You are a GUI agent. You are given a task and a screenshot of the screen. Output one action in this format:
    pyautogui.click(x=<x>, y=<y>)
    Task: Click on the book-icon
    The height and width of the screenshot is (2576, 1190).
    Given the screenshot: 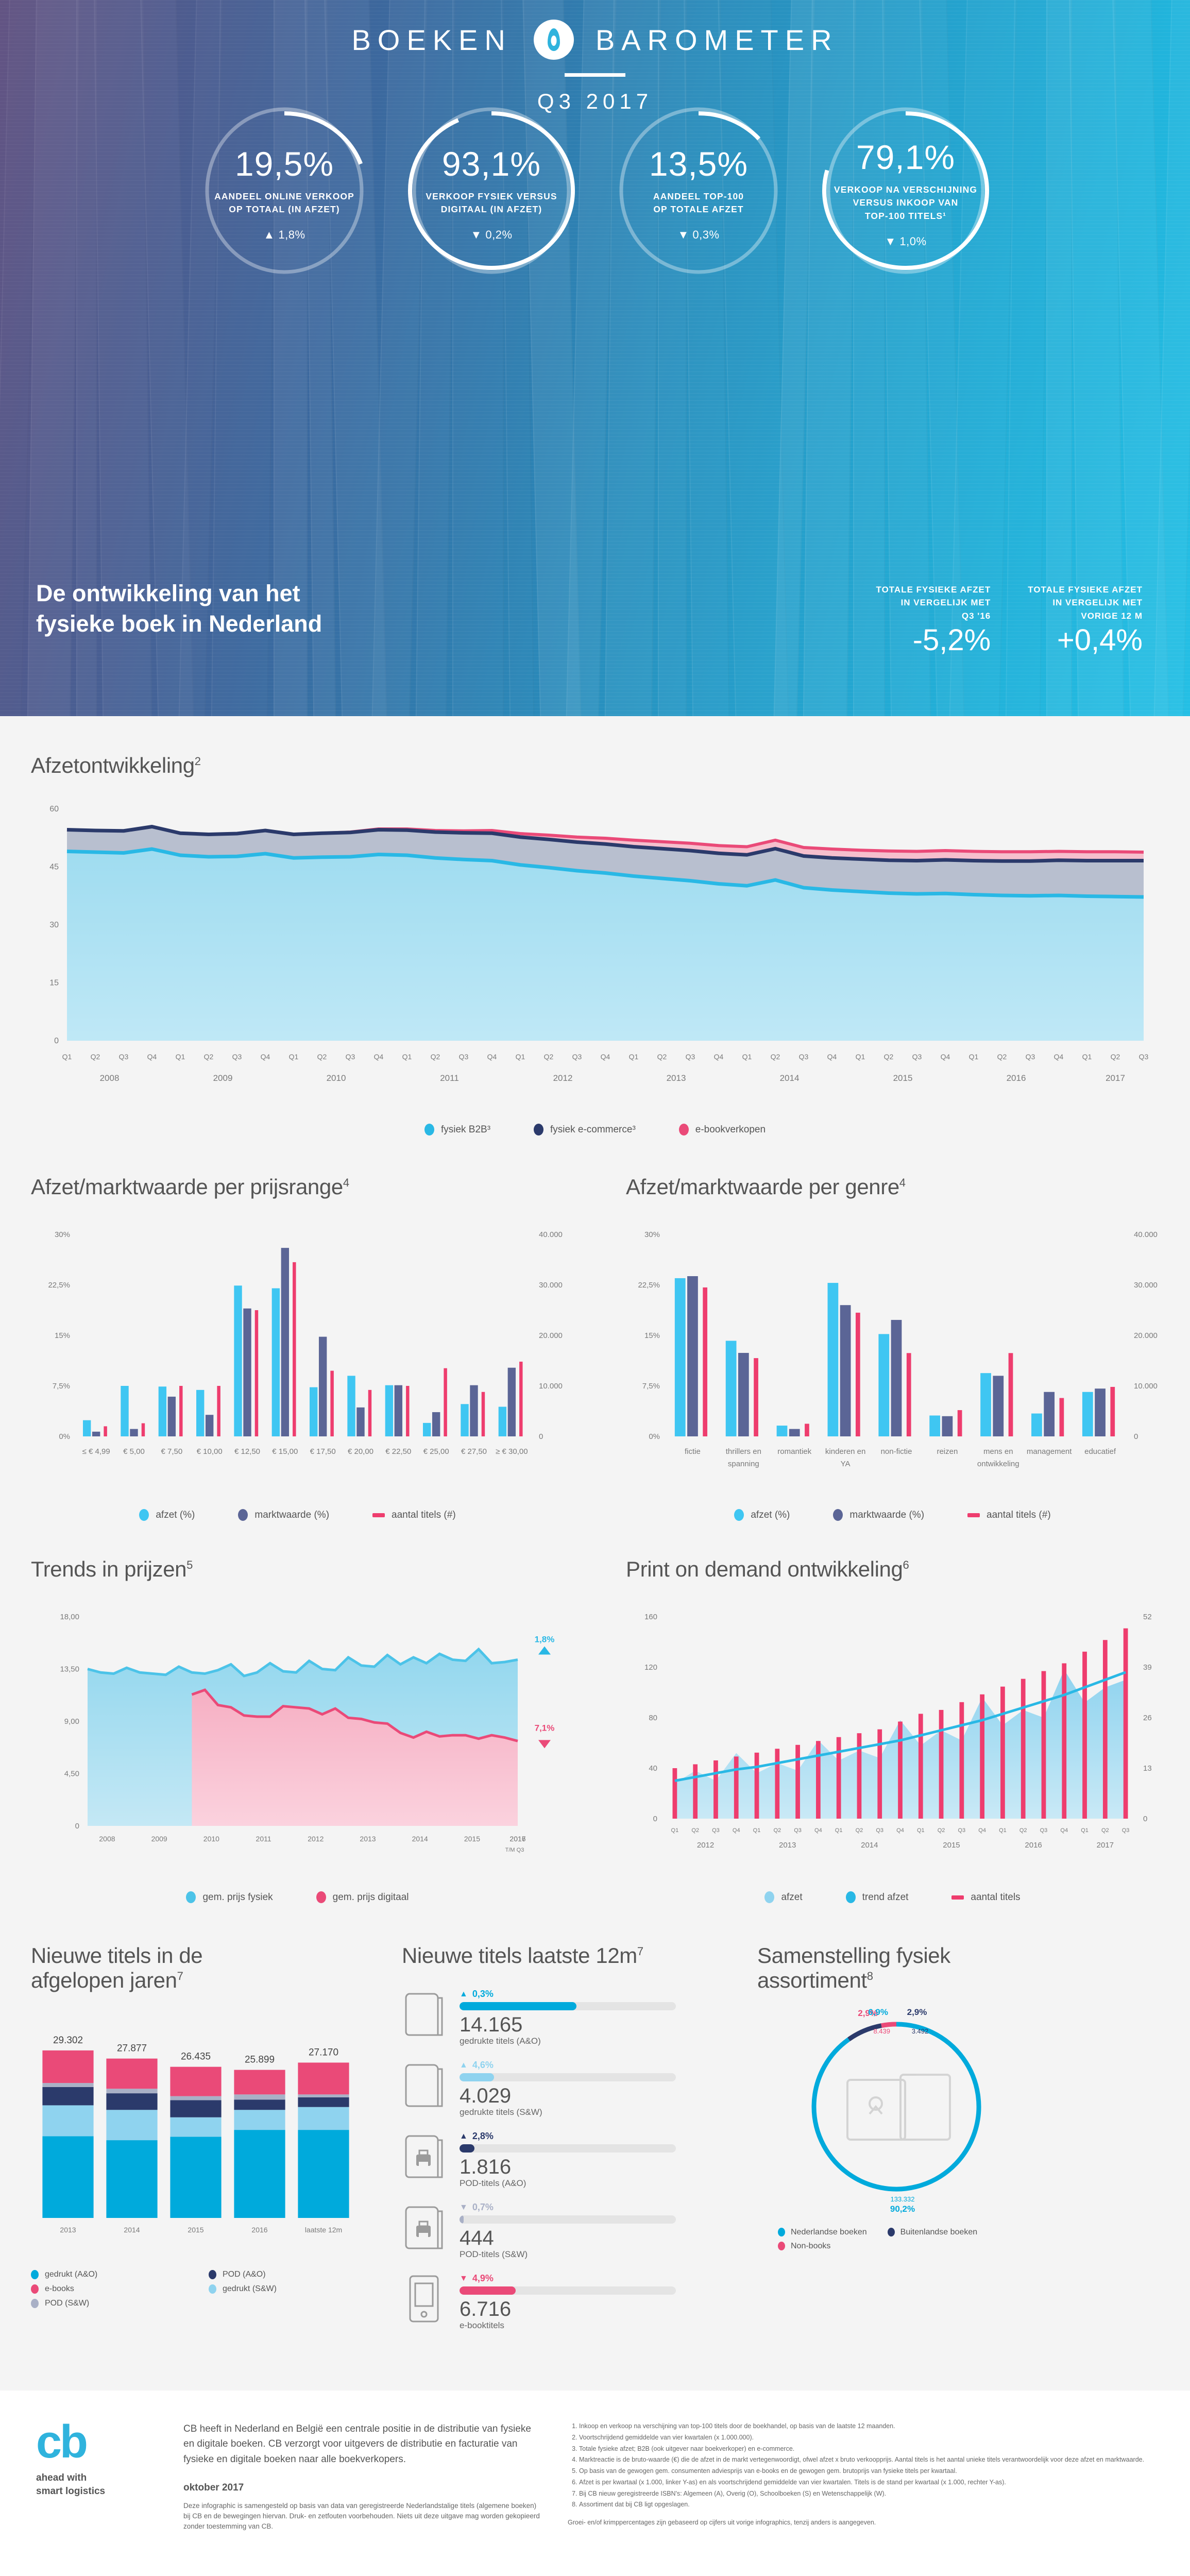 What is the action you would take?
    pyautogui.click(x=424, y=2085)
    